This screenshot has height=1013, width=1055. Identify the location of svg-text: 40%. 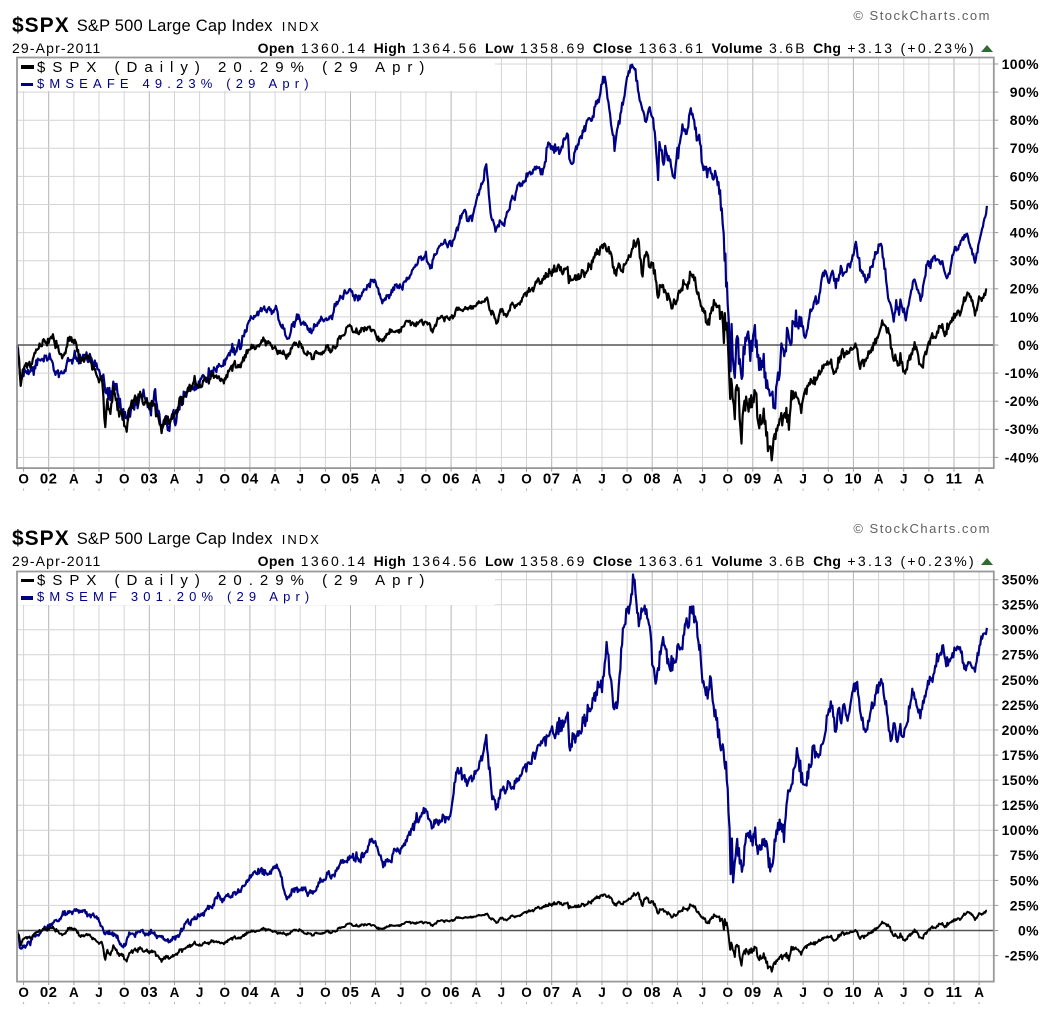
(1024, 233).